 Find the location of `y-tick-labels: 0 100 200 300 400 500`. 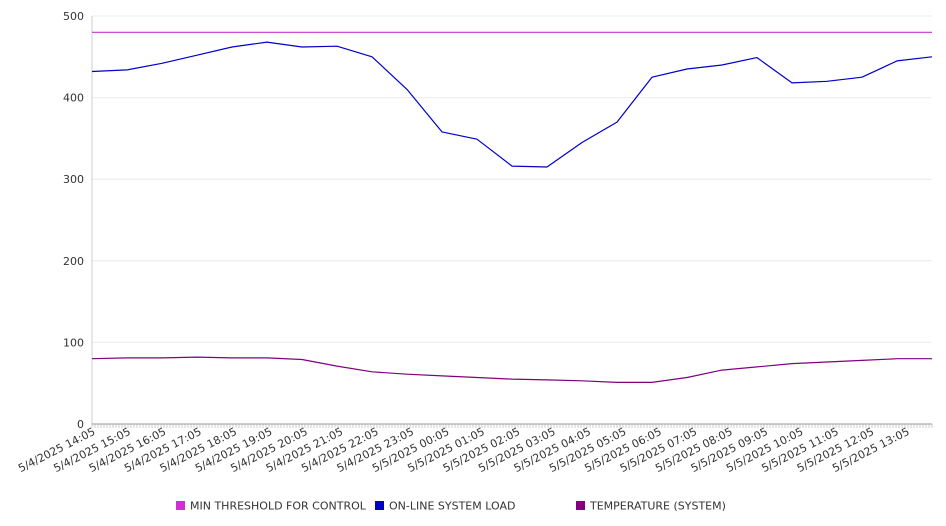

y-tick-labels: 0 100 200 300 400 500 is located at coordinates (73, 220).